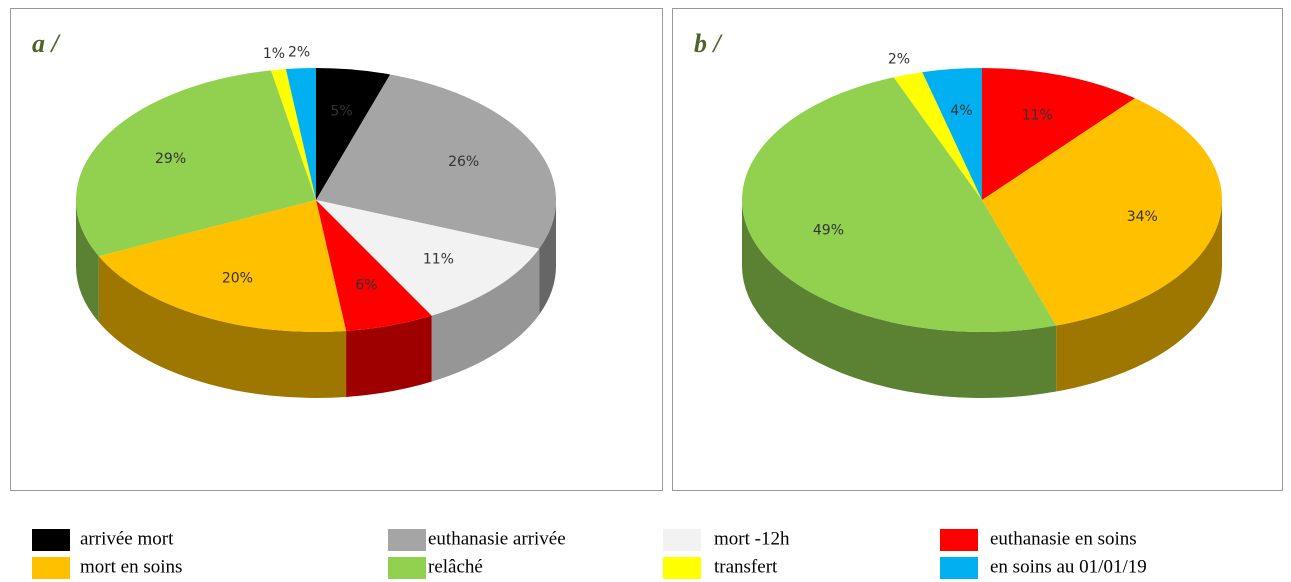 Image resolution: width=1291 pixels, height=582 pixels. What do you see at coordinates (47, 43) in the screenshot?
I see `panel-title: a /` at bounding box center [47, 43].